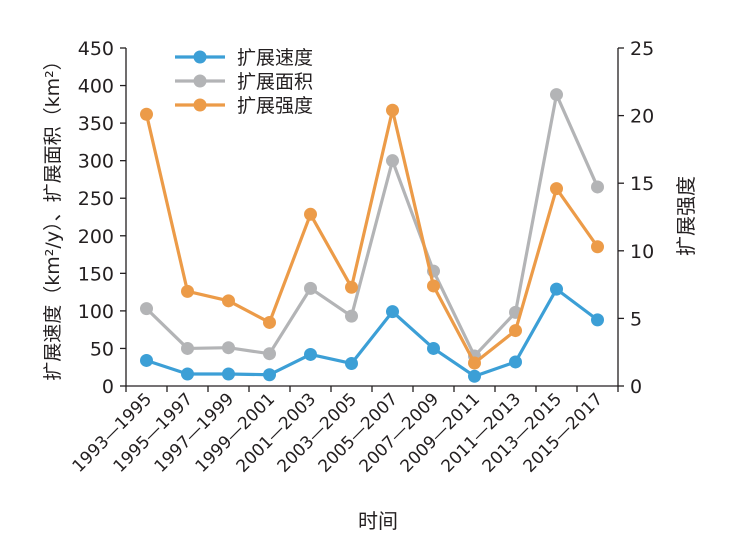 Image resolution: width=730 pixels, height=549 pixels. Describe the element at coordinates (53, 215) in the screenshot. I see `y-axis-title-left: 扩展速度（km²/y）、扩展面积（km²）` at that location.